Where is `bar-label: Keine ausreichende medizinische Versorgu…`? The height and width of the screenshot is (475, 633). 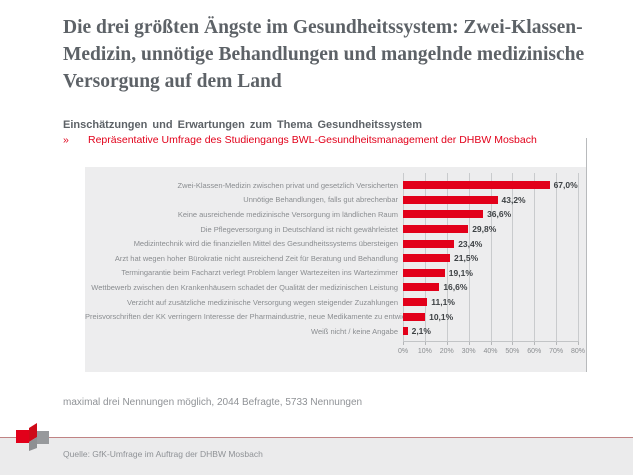
bar-label: Keine ausreichende medizinische Versorgu… is located at coordinates (287, 214).